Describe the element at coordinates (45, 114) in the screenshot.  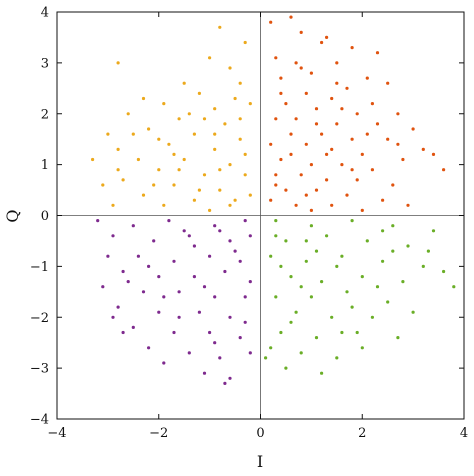
I see `y-tick-label: 2` at that location.